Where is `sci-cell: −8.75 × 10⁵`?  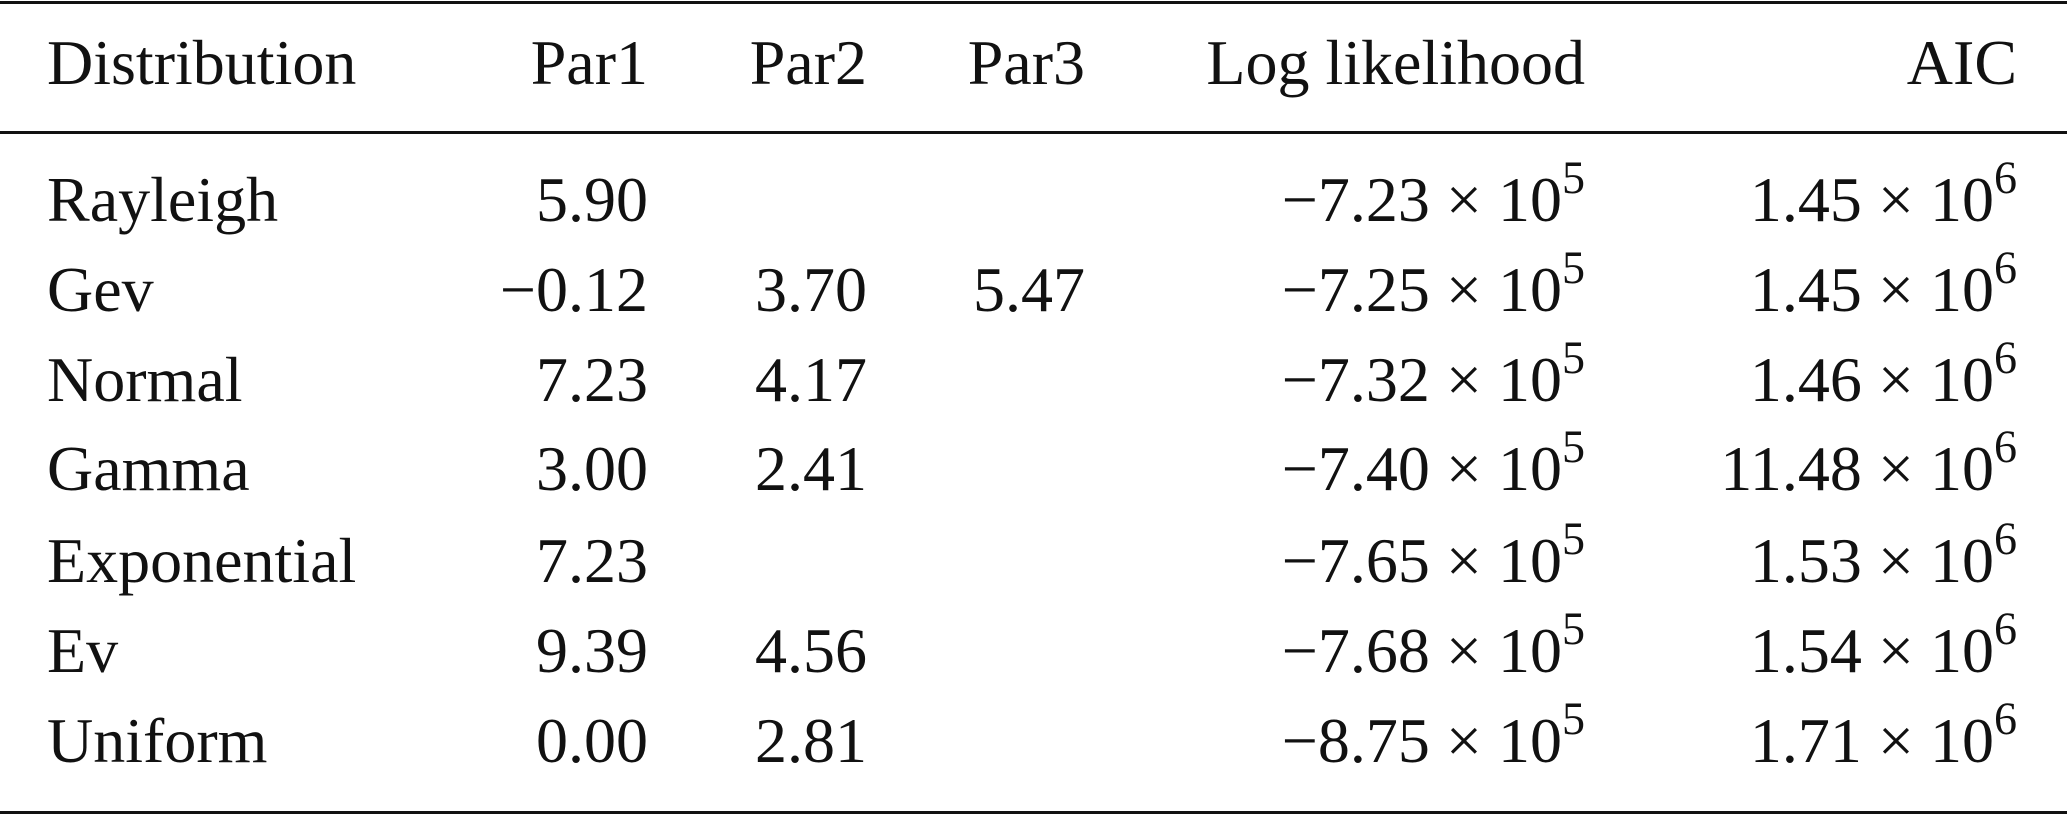
sci-cell: −8.75 × 10⁵ is located at coordinates (1433, 738).